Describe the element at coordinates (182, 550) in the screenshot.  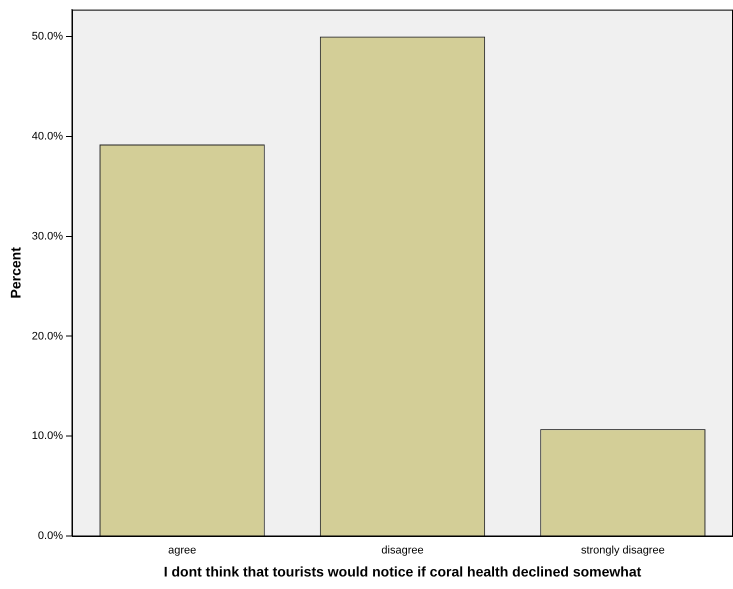
I see `x-tick-label: agree` at that location.